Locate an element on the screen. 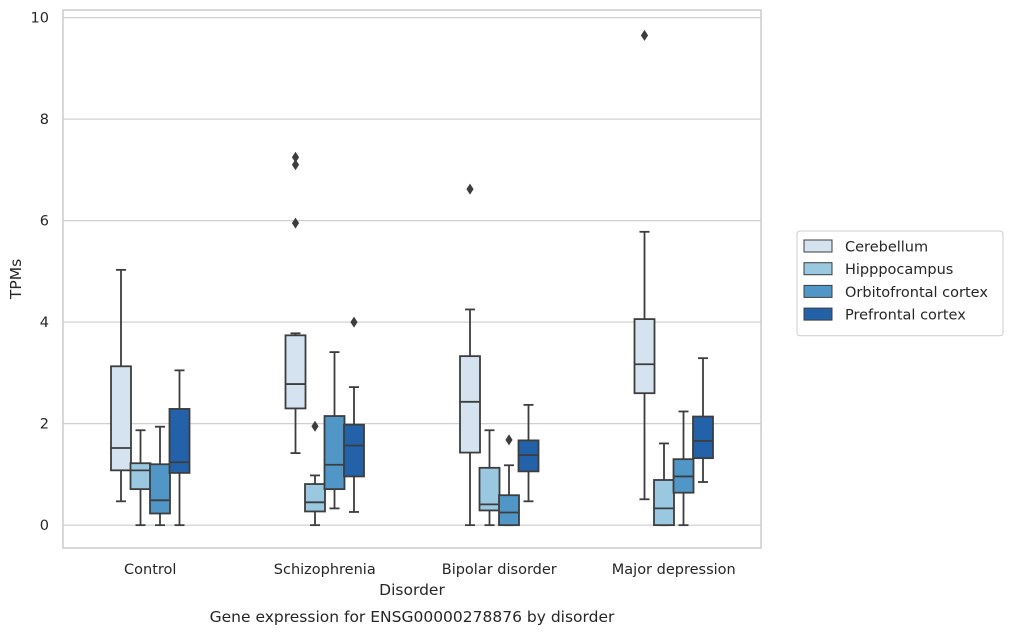 The height and width of the screenshot is (634, 1013). legend-label: Orbitofrontal cortex is located at coordinates (916, 293).